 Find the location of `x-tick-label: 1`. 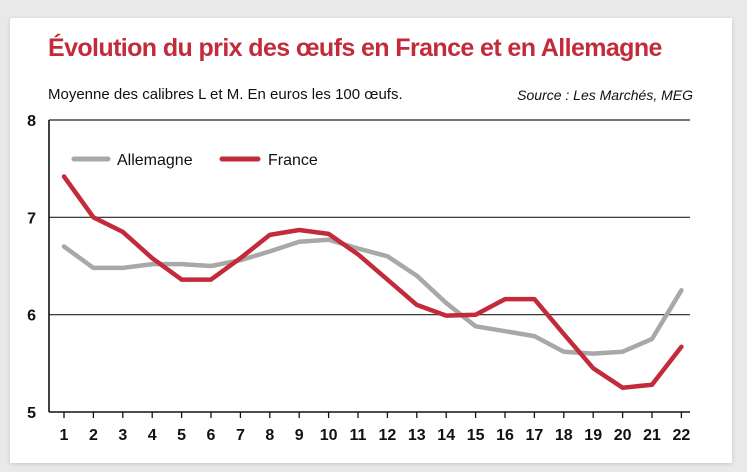

x-tick-label: 1 is located at coordinates (64, 435).